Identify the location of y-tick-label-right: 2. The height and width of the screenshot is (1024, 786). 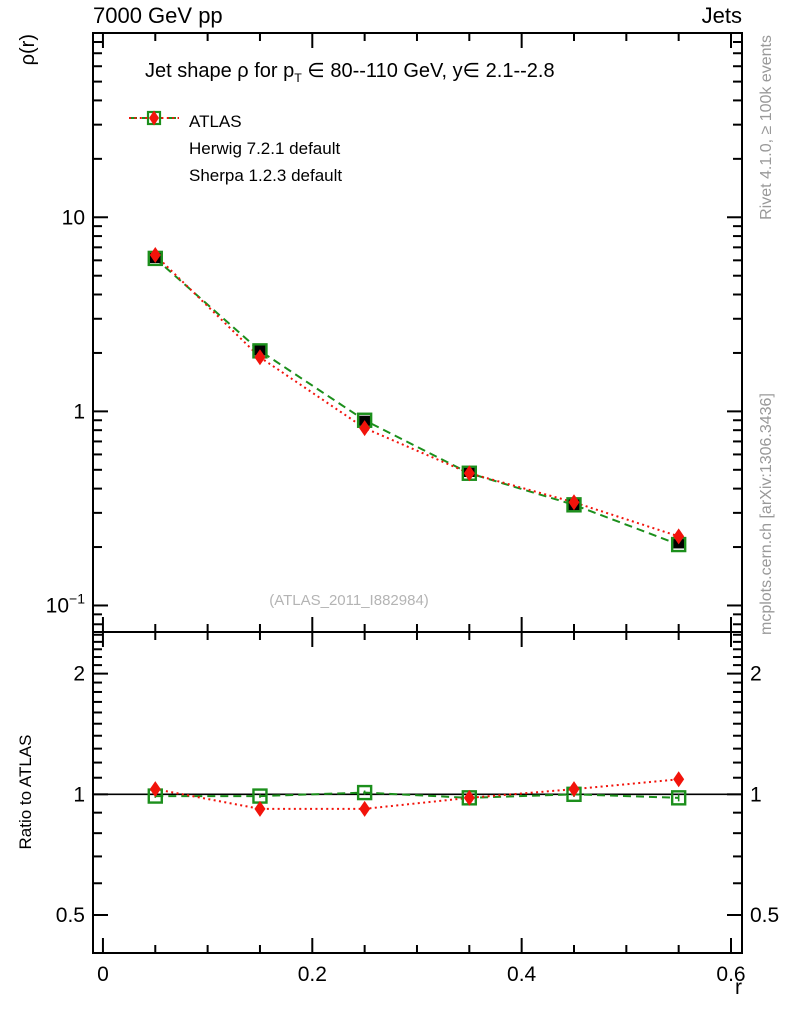
(756, 674).